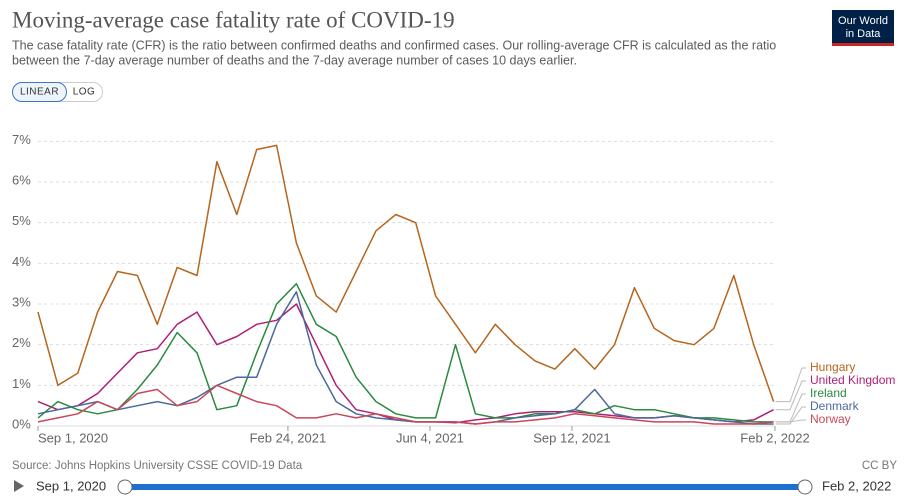  What do you see at coordinates (863, 44) in the screenshot?
I see `logo-bar` at bounding box center [863, 44].